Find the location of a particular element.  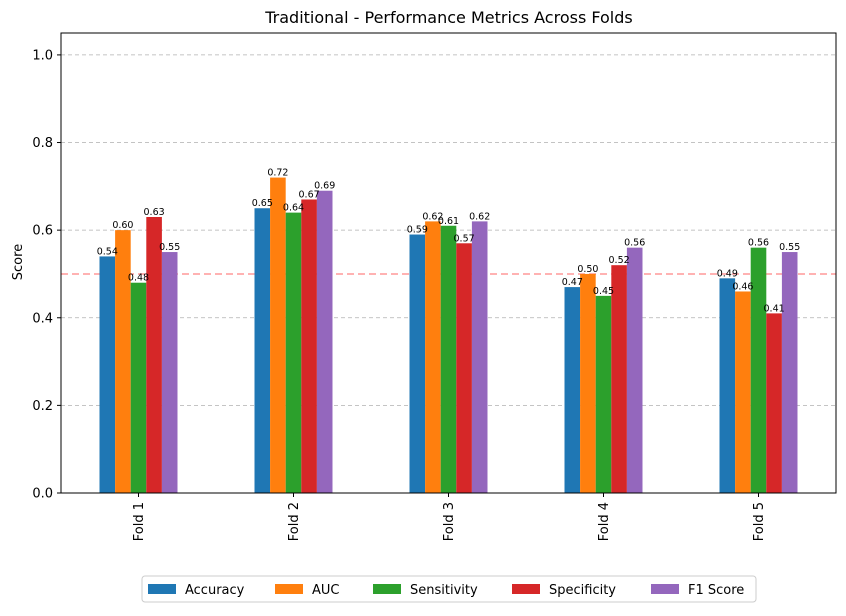

legend-label: Specificity is located at coordinates (582, 590).